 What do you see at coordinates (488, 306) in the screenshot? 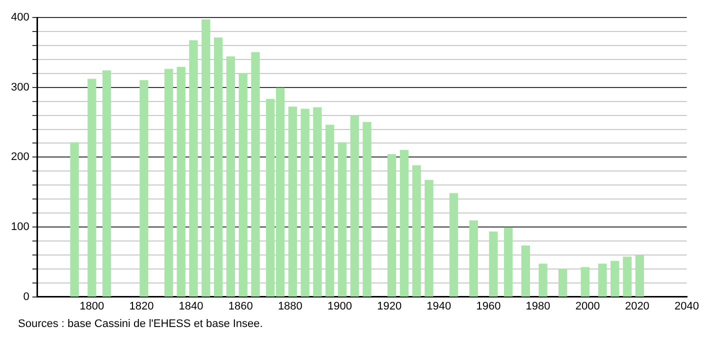
I see `x-tick-label: 1960` at bounding box center [488, 306].